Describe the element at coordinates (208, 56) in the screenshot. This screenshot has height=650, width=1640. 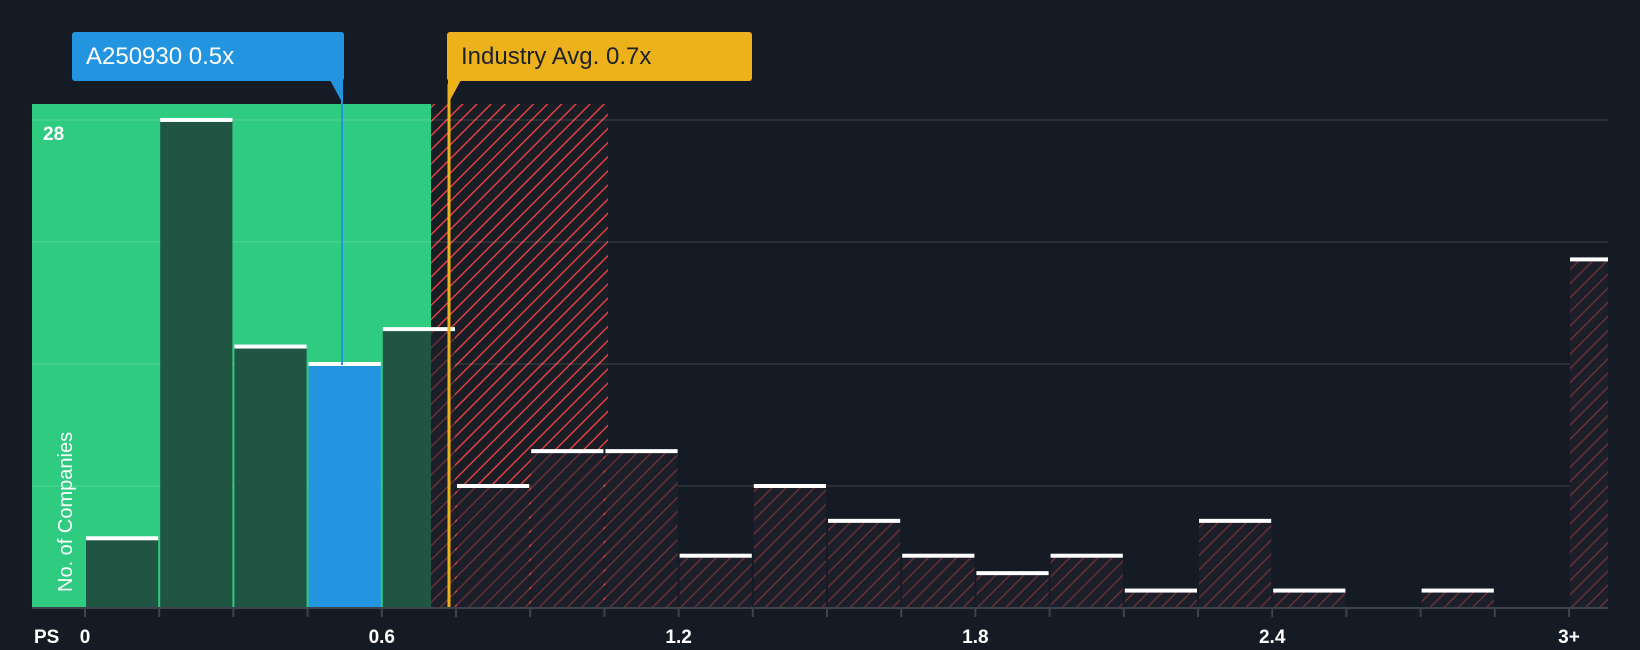
I see `company-ps-label: A250930 0.5x` at that location.